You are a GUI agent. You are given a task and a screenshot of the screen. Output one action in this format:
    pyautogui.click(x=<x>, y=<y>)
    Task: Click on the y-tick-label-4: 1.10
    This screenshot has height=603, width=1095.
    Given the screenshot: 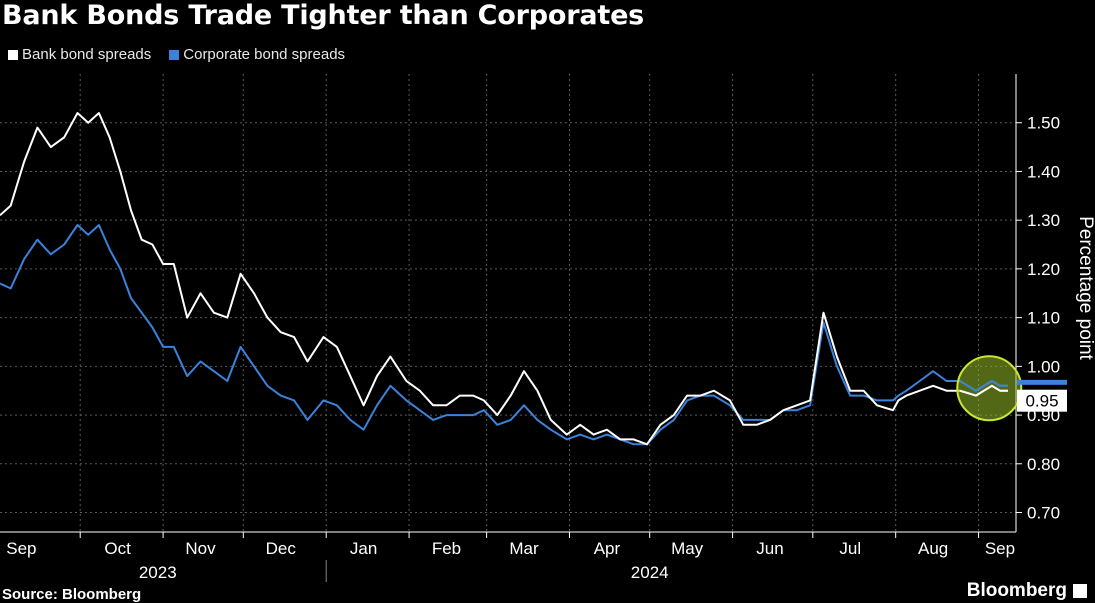 What is the action you would take?
    pyautogui.click(x=1043, y=318)
    